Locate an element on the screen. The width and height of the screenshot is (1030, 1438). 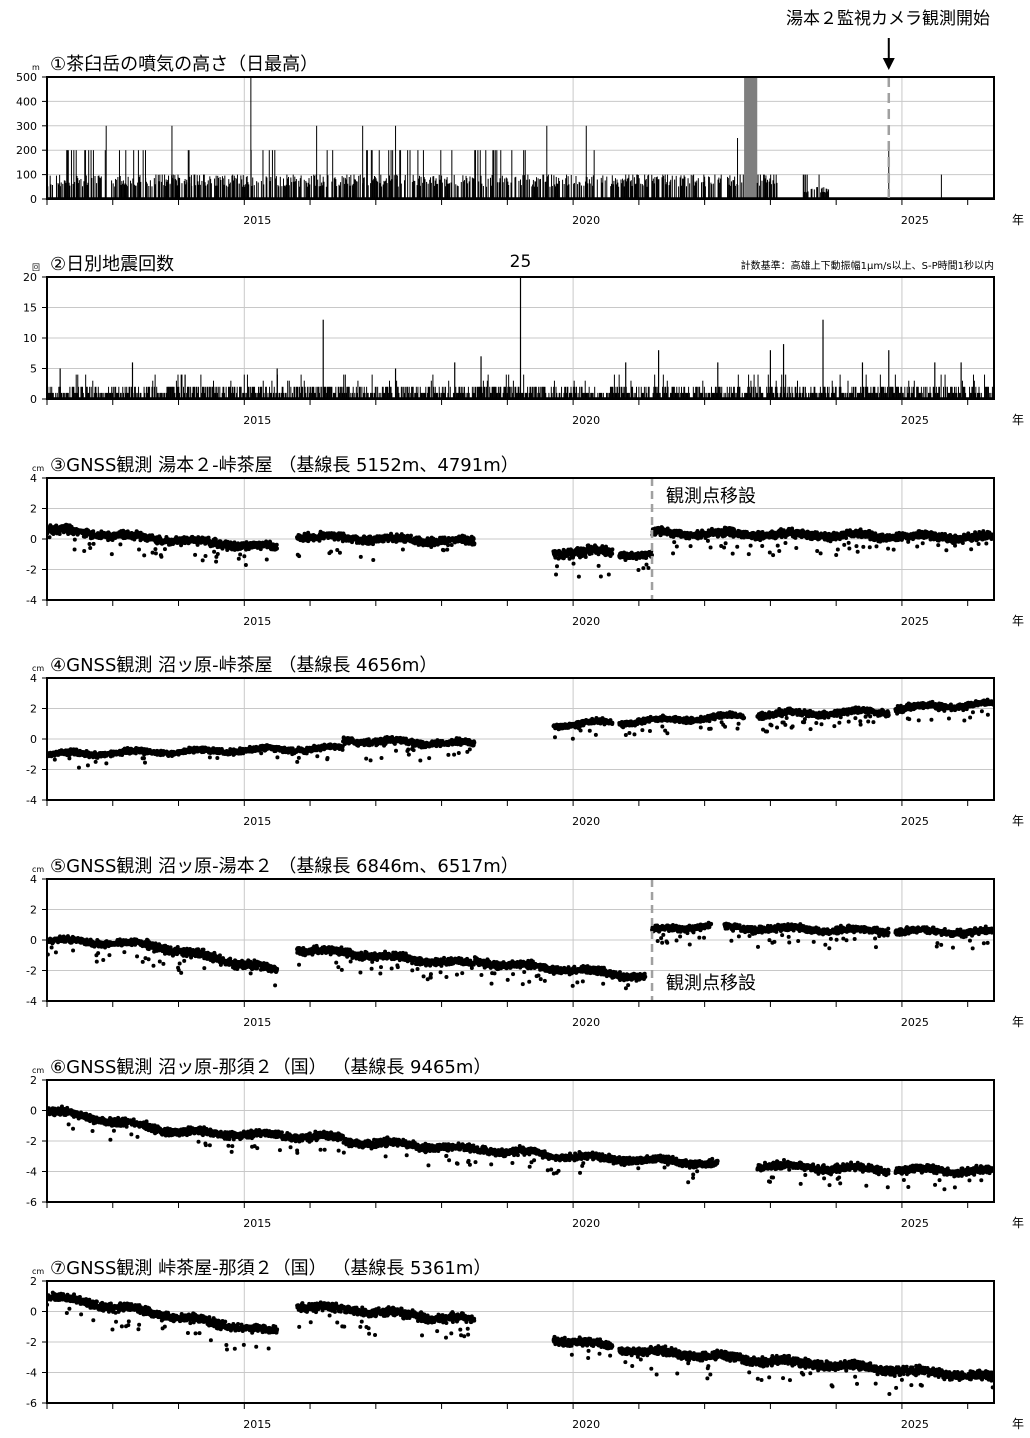
panel-title: ③GNSS観測 湯本２-峠茶屋 （基線長 5152m、4791m） is located at coordinates (284, 465).